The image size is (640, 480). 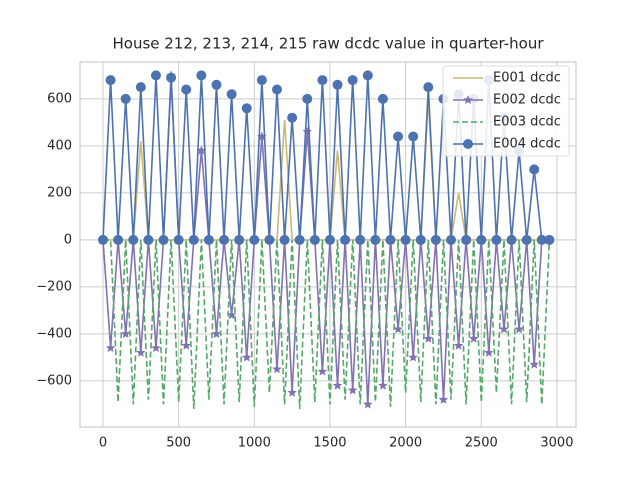 What do you see at coordinates (254, 443) in the screenshot?
I see `x-tick-label: 1000` at bounding box center [254, 443].